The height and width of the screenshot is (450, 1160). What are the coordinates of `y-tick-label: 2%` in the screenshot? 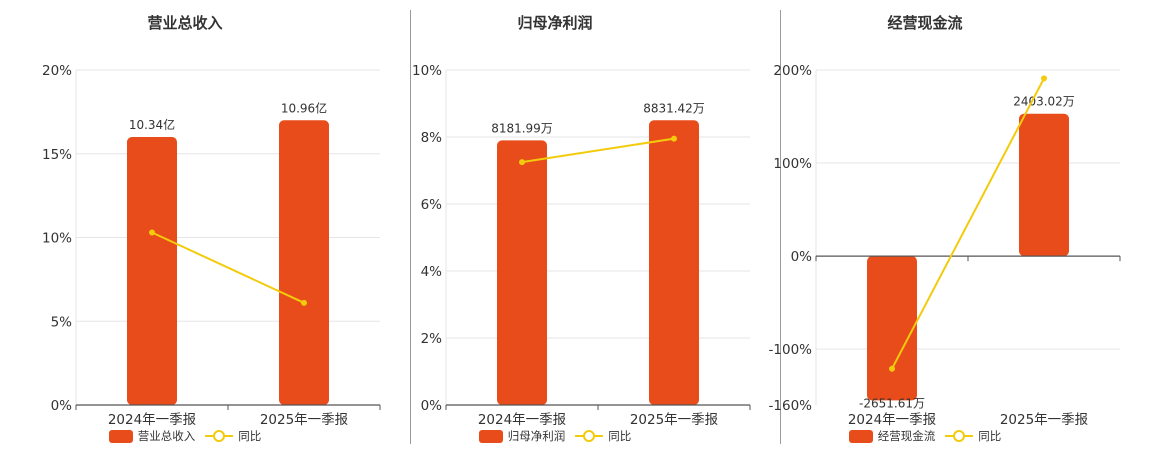 It's located at (432, 339).